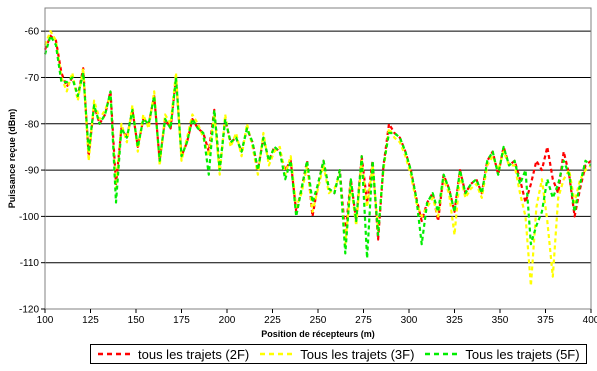 This screenshot has width=597, height=371. I want to click on y-tick-label: -60, so click(32, 32).